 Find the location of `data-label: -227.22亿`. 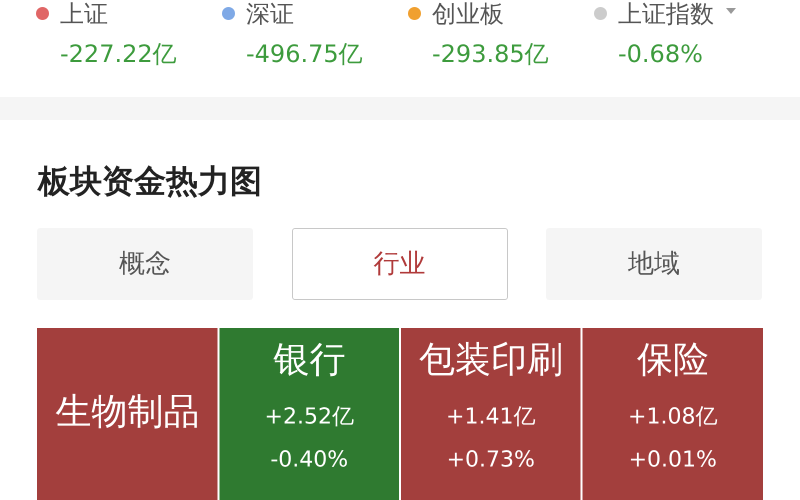

data-label: -227.22亿 is located at coordinates (118, 54).